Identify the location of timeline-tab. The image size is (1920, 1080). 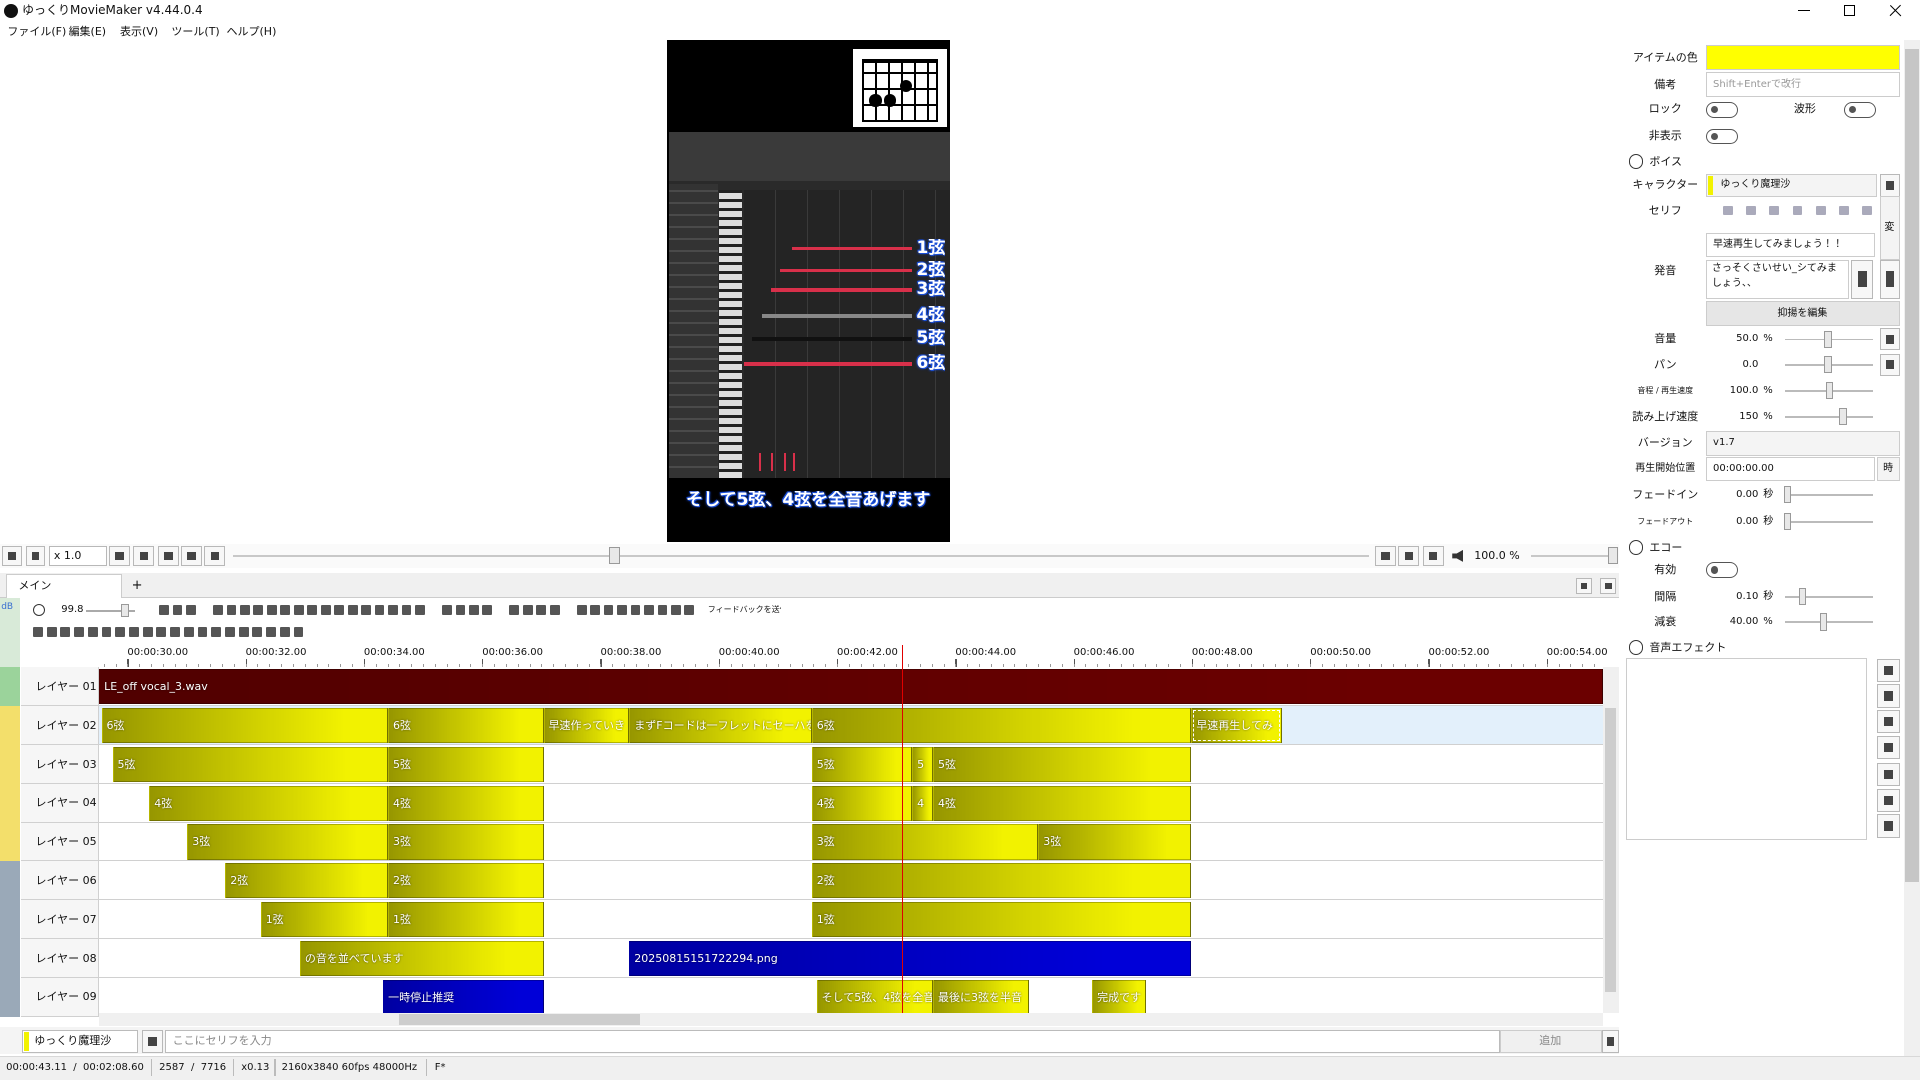
(64, 586).